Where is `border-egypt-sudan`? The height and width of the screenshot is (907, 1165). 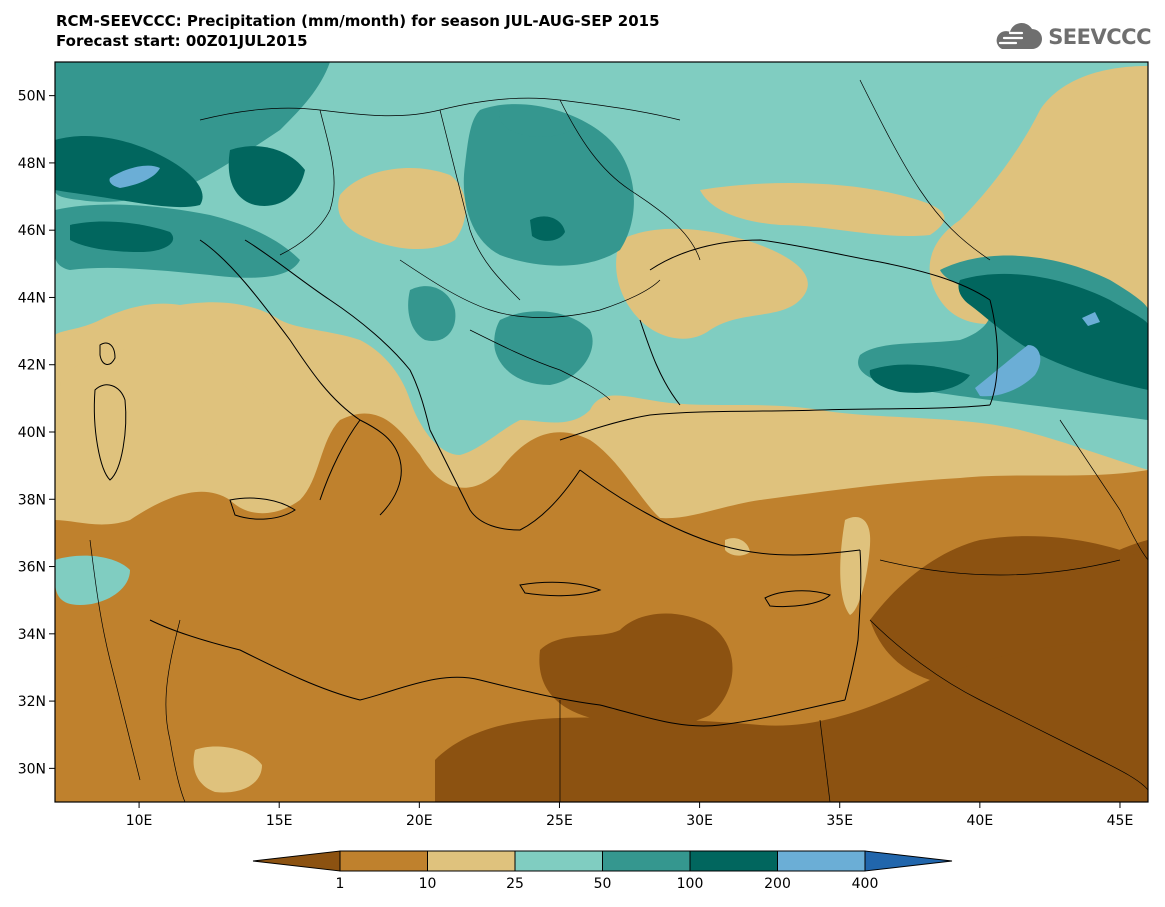 border-egypt-sudan is located at coordinates (825, 760).